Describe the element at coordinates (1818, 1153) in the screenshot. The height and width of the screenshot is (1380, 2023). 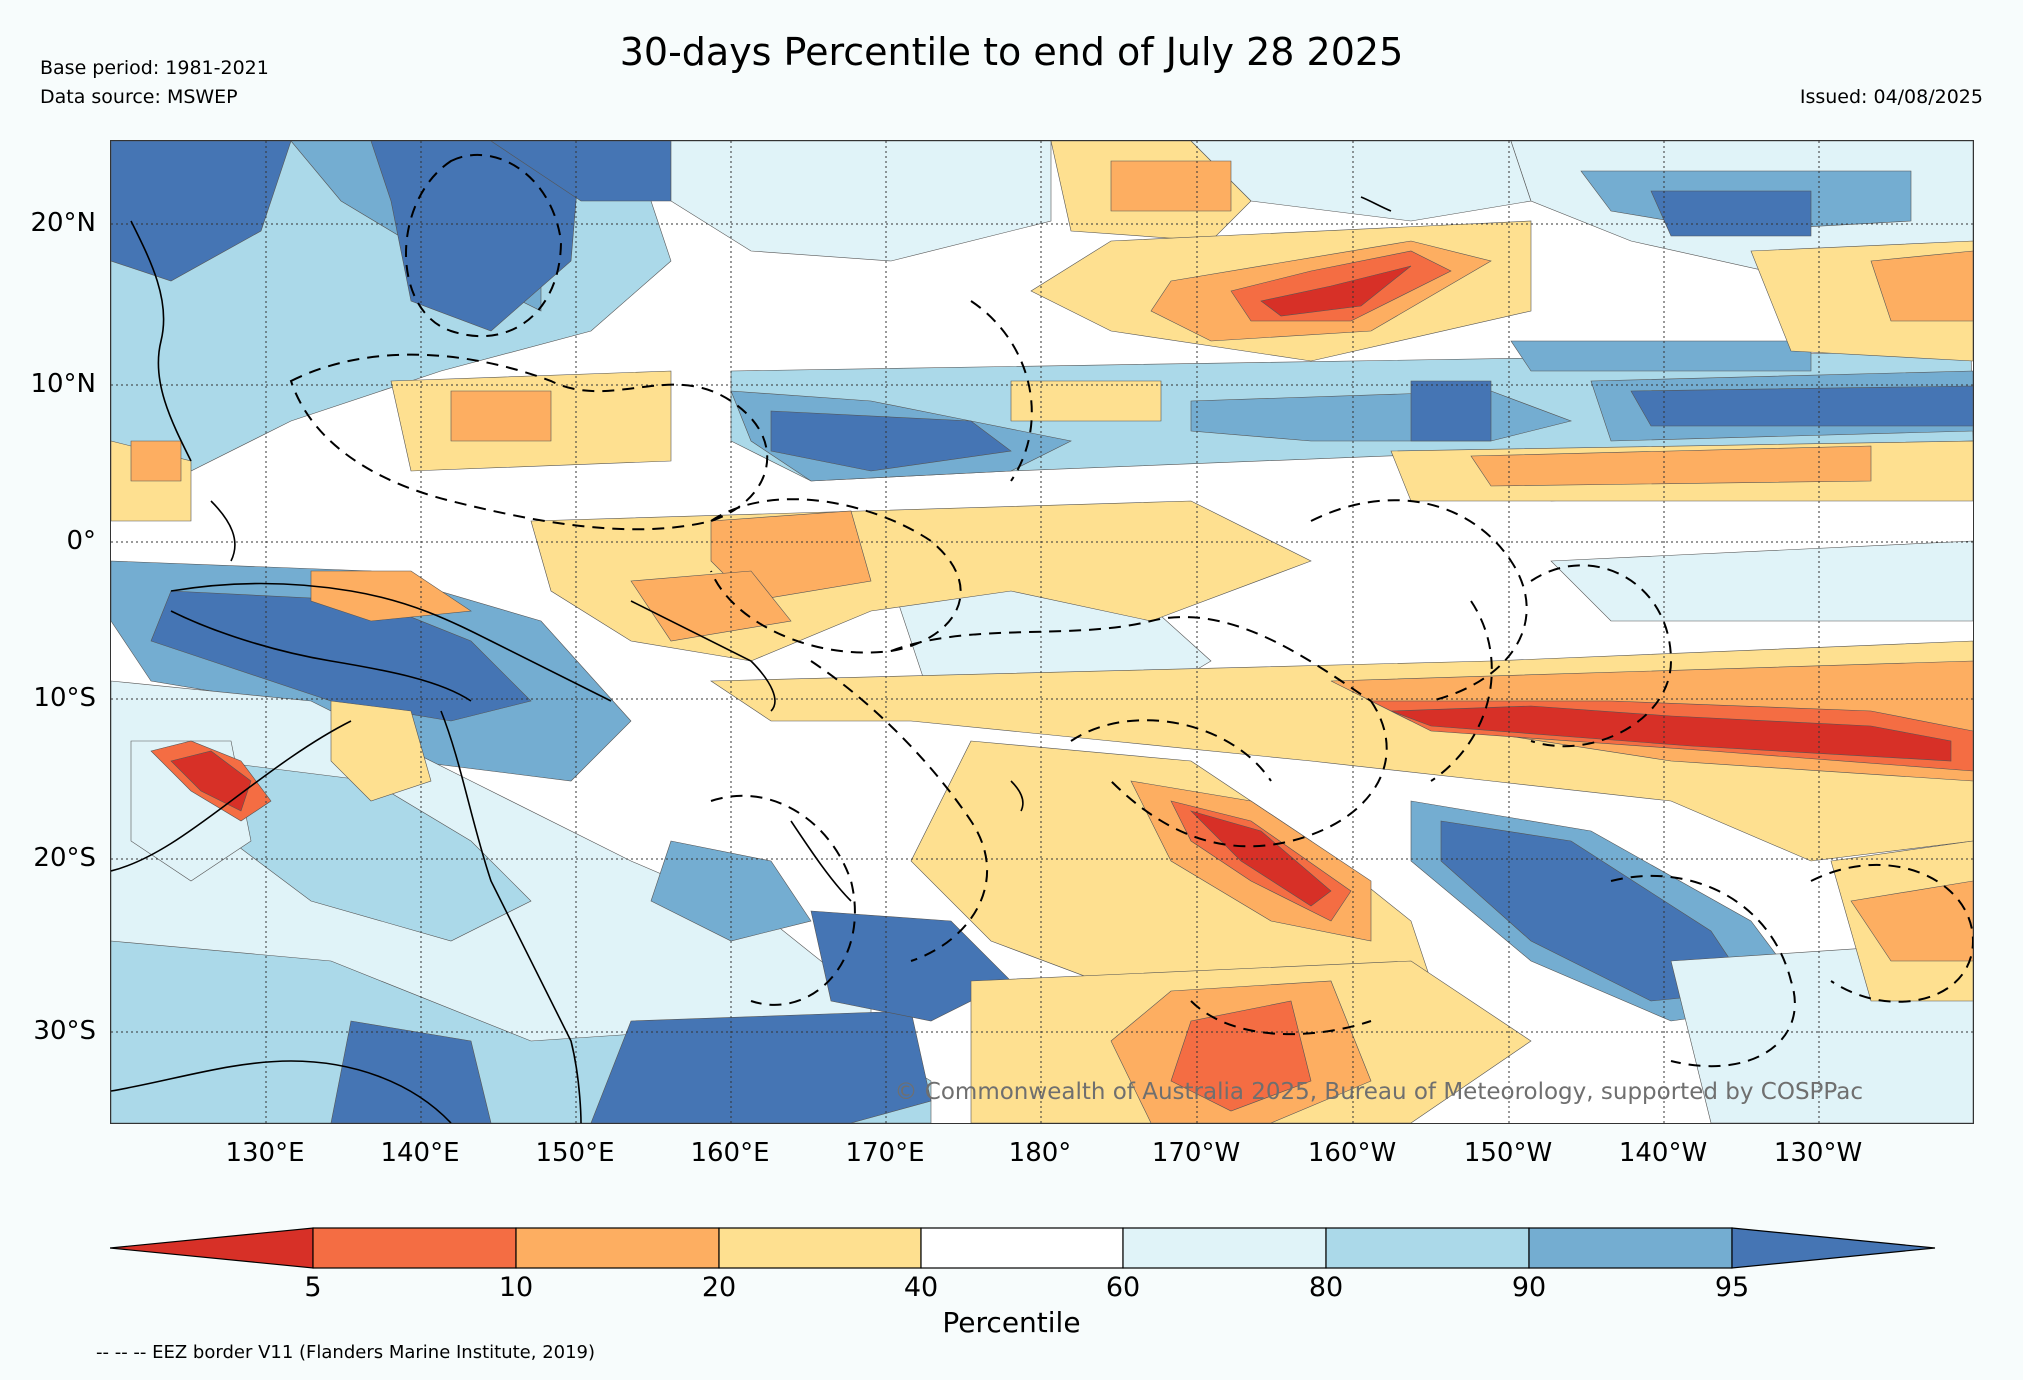
I see `lon-label-130w: 130°W` at that location.